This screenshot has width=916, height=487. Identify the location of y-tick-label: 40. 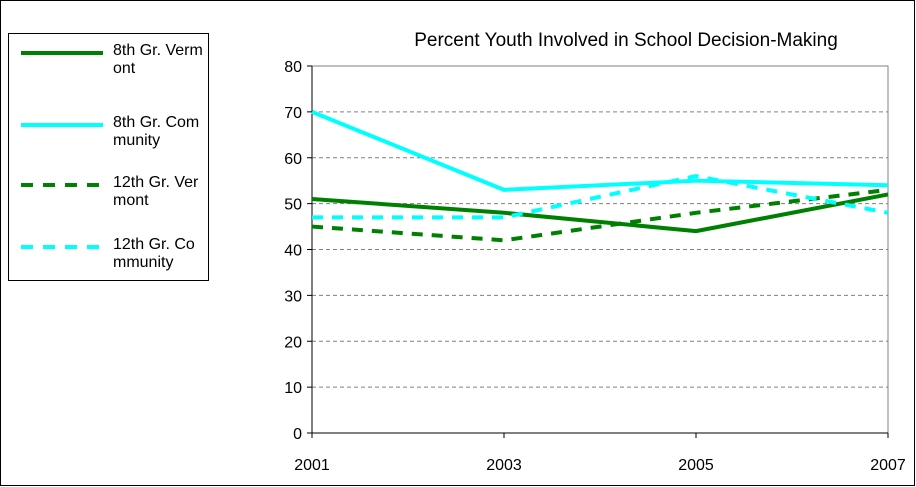
(293, 251).